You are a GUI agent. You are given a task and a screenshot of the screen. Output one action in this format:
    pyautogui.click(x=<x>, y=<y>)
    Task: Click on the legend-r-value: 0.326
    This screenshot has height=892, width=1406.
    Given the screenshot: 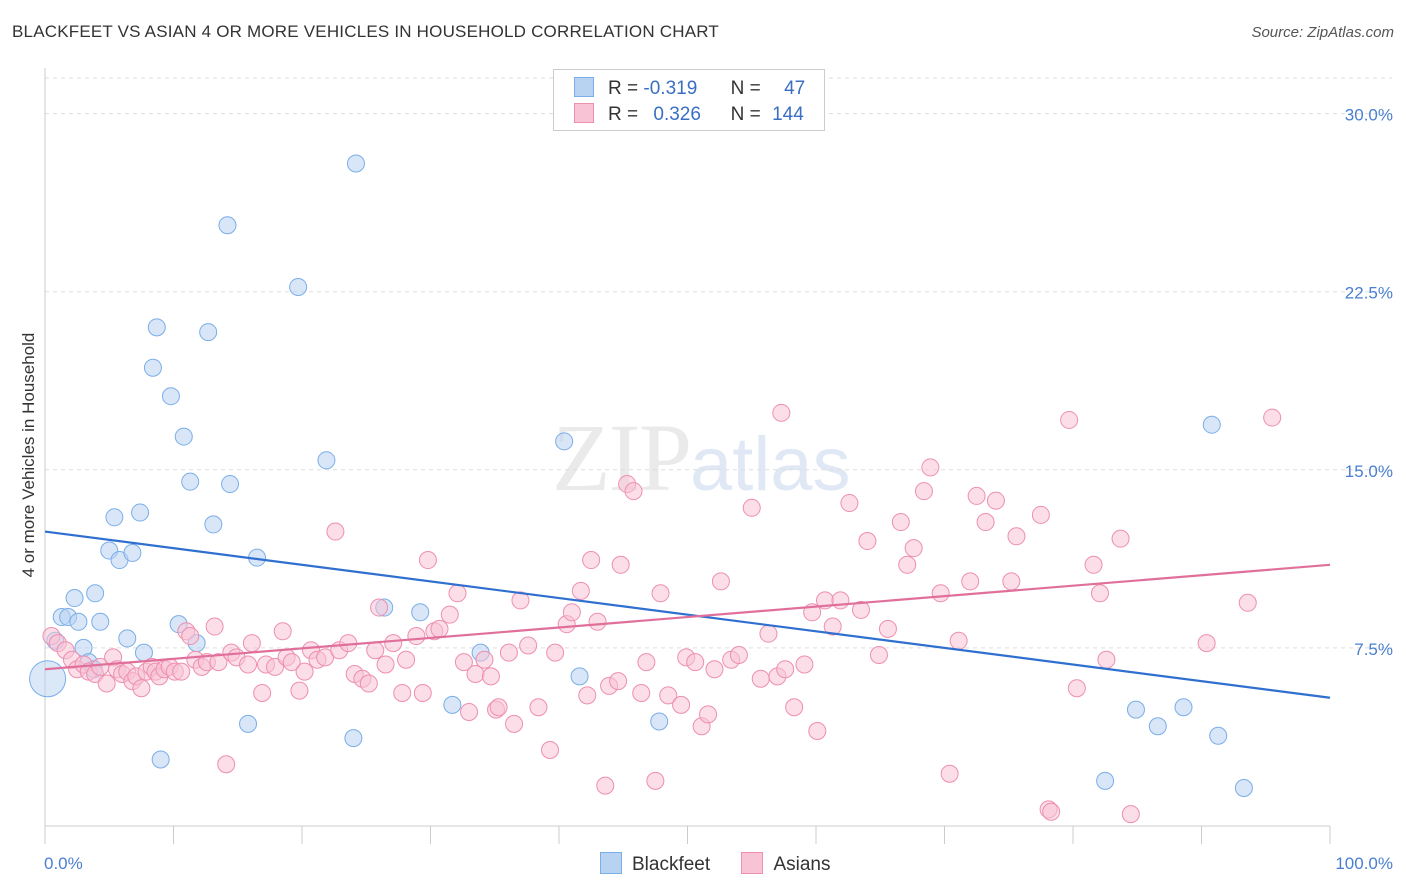 What is the action you would take?
    pyautogui.click(x=677, y=114)
    